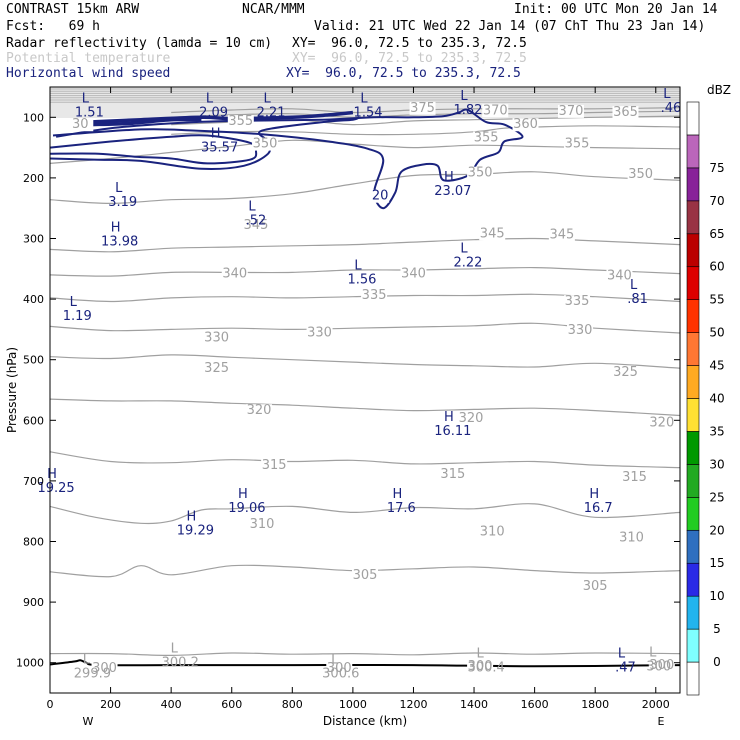 The image size is (740, 740). Describe the element at coordinates (481, 654) in the screenshot. I see `theta-extremum-type: L` at that location.